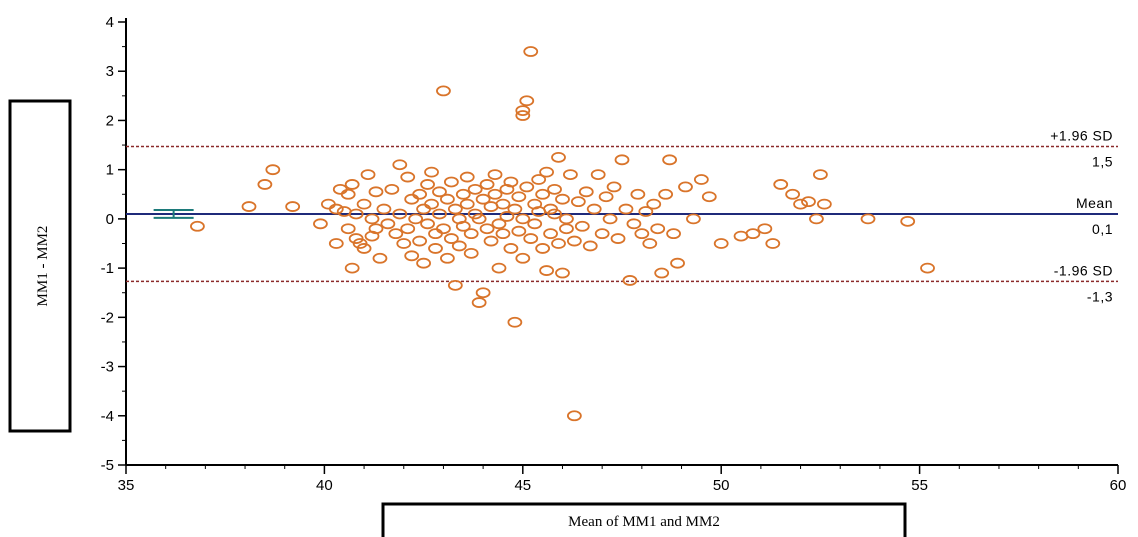  What do you see at coordinates (1102, 162) in the screenshot?
I see `upper_loa-value: 1,5` at bounding box center [1102, 162].